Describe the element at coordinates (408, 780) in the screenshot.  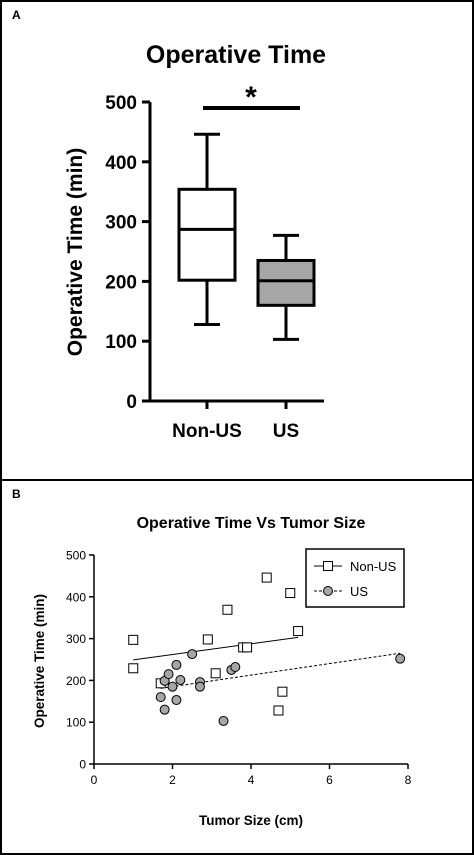
I see `x-tick-label: 8` at that location.